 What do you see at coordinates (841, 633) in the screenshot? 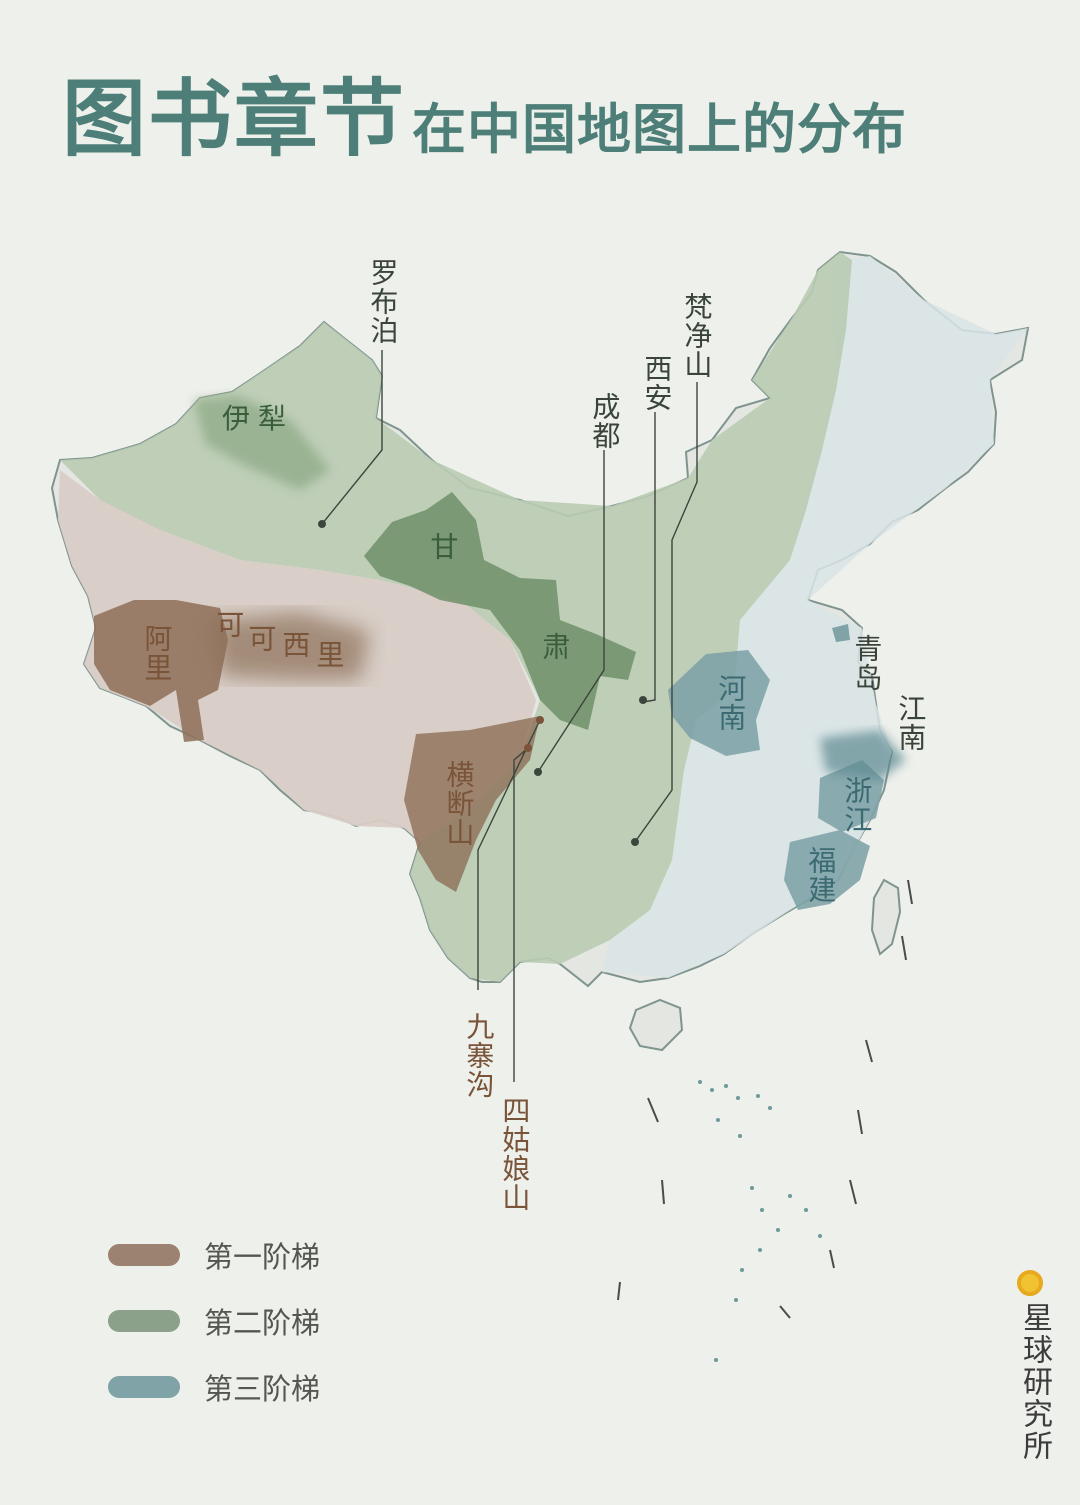
I see `qingdao-spot` at bounding box center [841, 633].